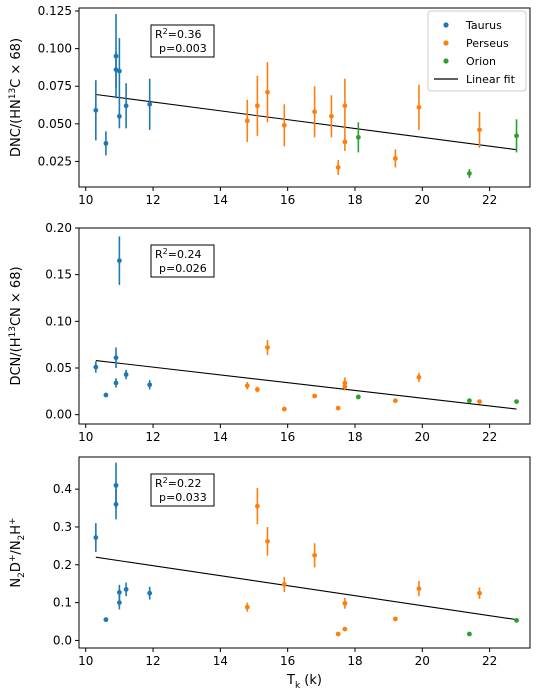 The width and height of the screenshot is (540, 694). I want to click on y-label-part: C × 68), so click(16, 63).